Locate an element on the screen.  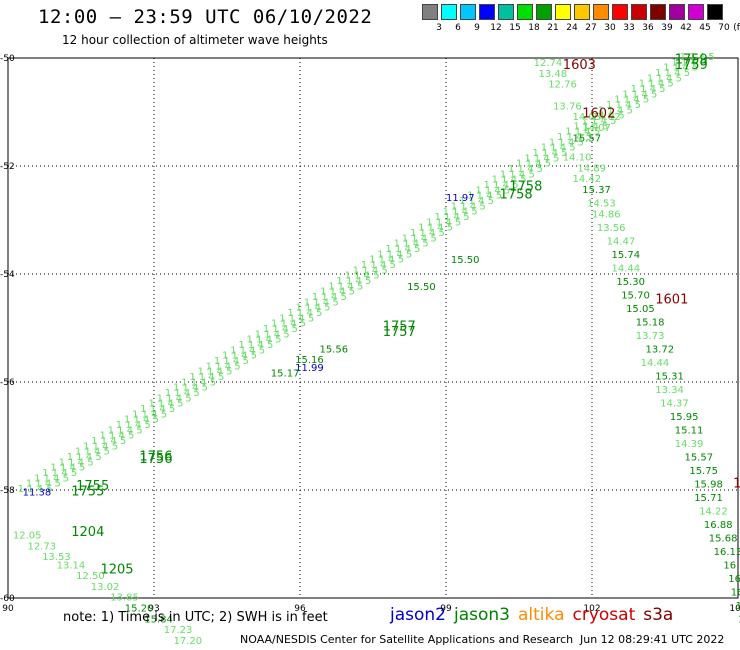
scale-label: 15 is located at coordinates (515, 28).